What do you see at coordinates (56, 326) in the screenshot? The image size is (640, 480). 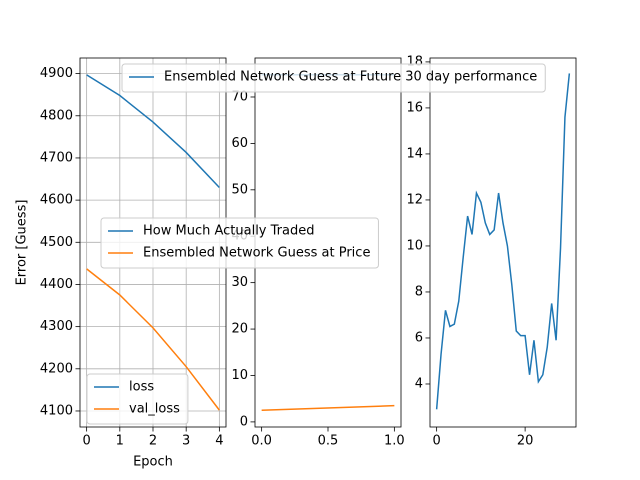 I see `y-tick-label: 4300` at bounding box center [56, 326].